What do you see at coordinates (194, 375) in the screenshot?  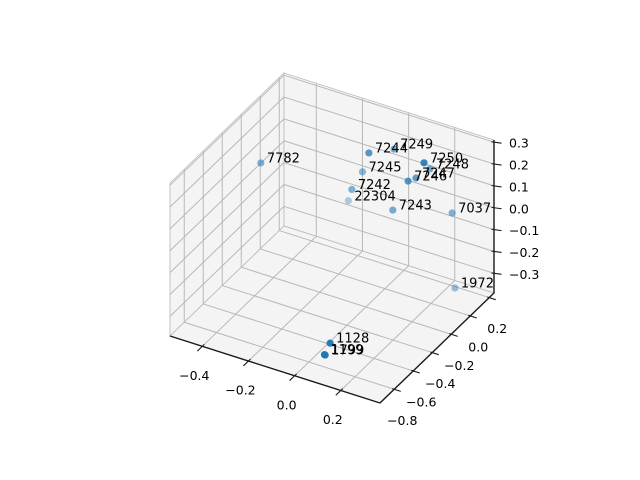 I see `x-tick-label: −0.4` at bounding box center [194, 375].